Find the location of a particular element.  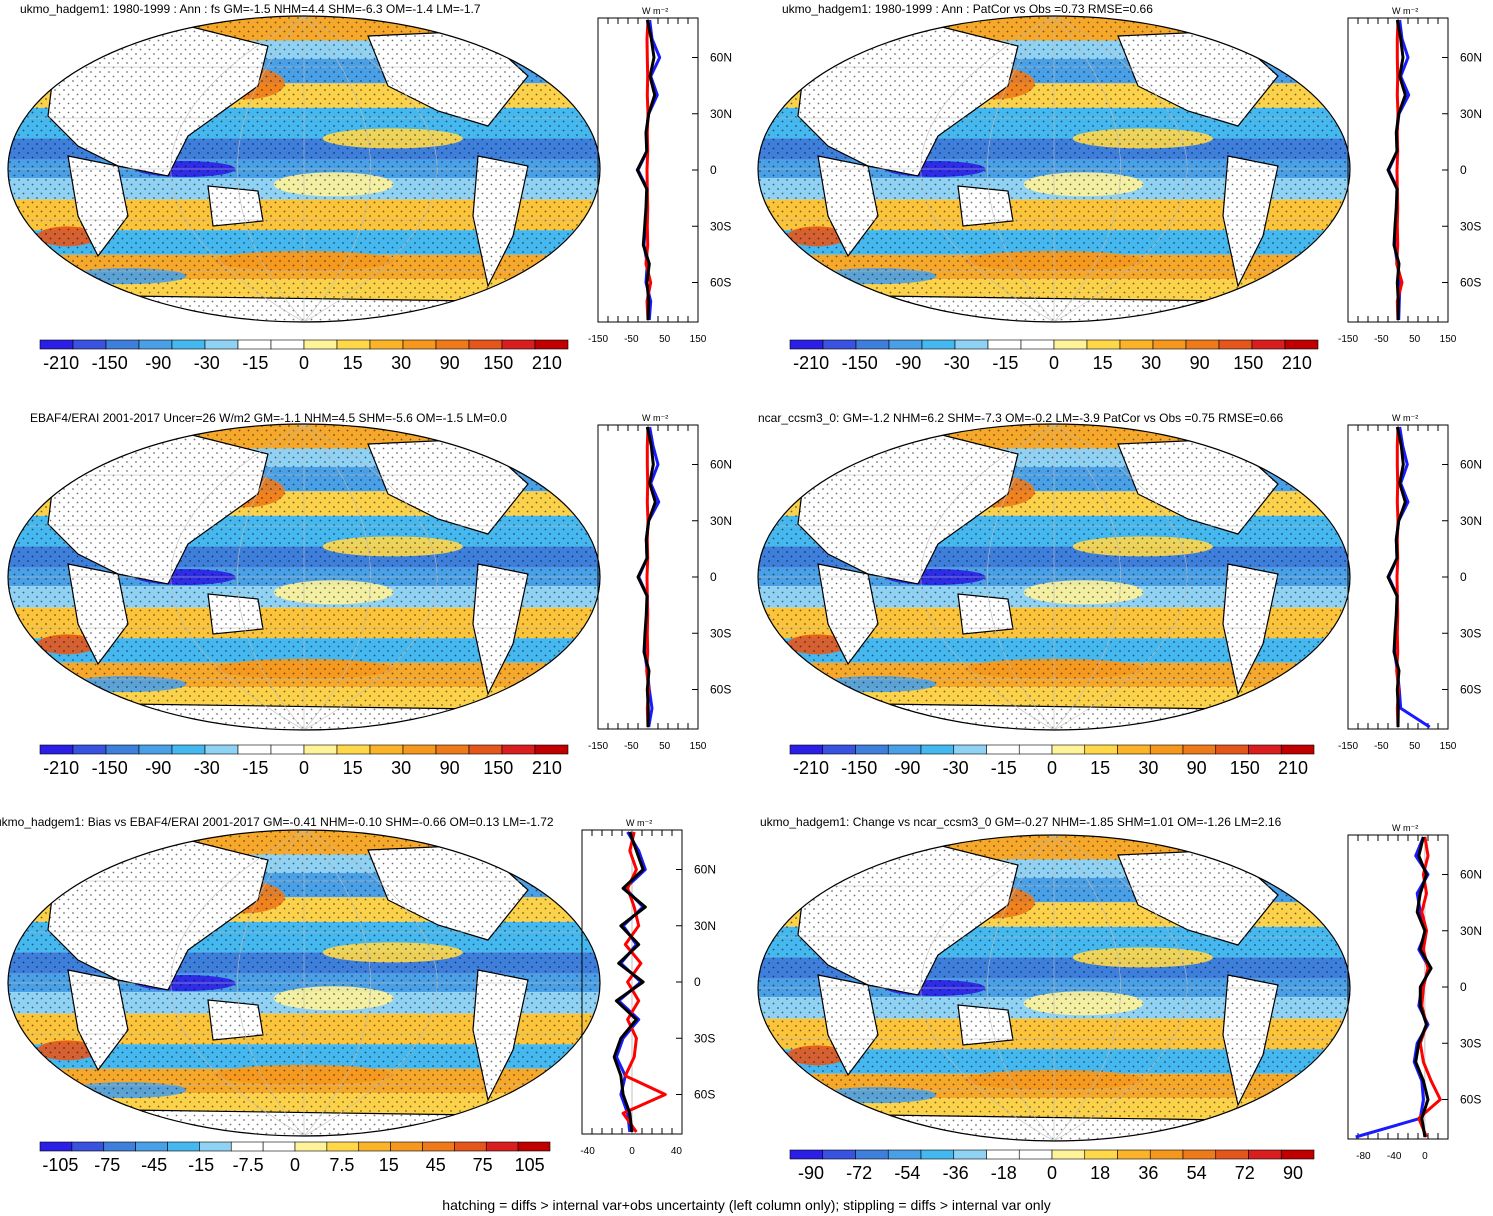

colorbar-tick-label: 18 is located at coordinates (1100, 1173).